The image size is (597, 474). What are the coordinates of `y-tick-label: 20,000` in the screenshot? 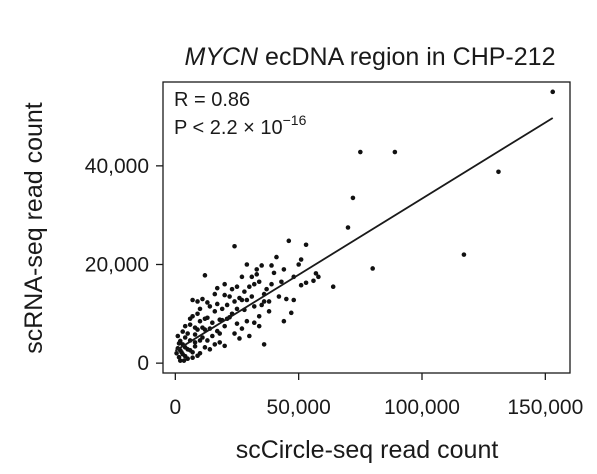 It's located at (117, 264).